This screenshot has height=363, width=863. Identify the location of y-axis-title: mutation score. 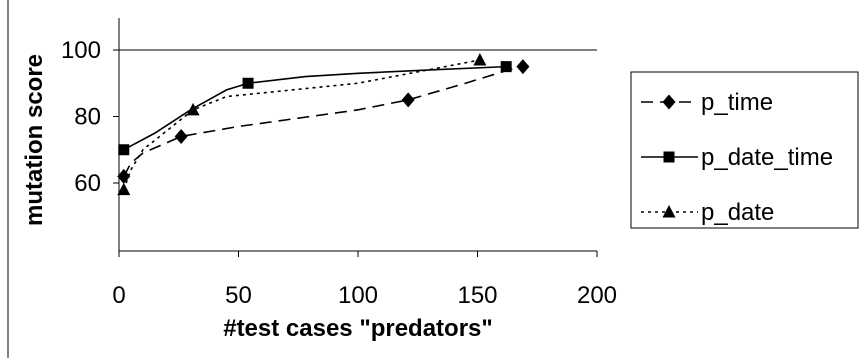
(34, 140).